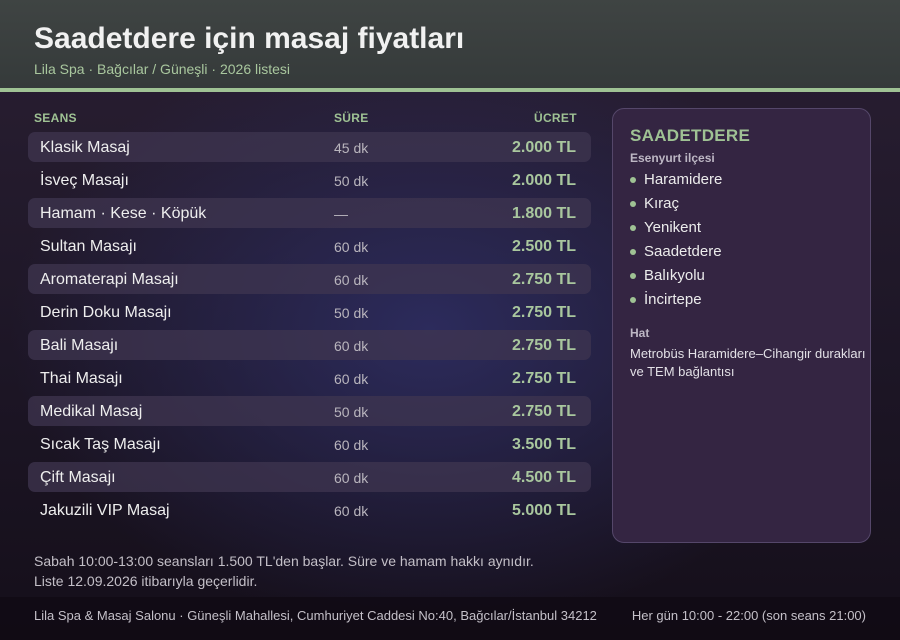 The image size is (900, 640). What do you see at coordinates (91, 411) in the screenshot?
I see `row-session-name: Medikal Masaj` at bounding box center [91, 411].